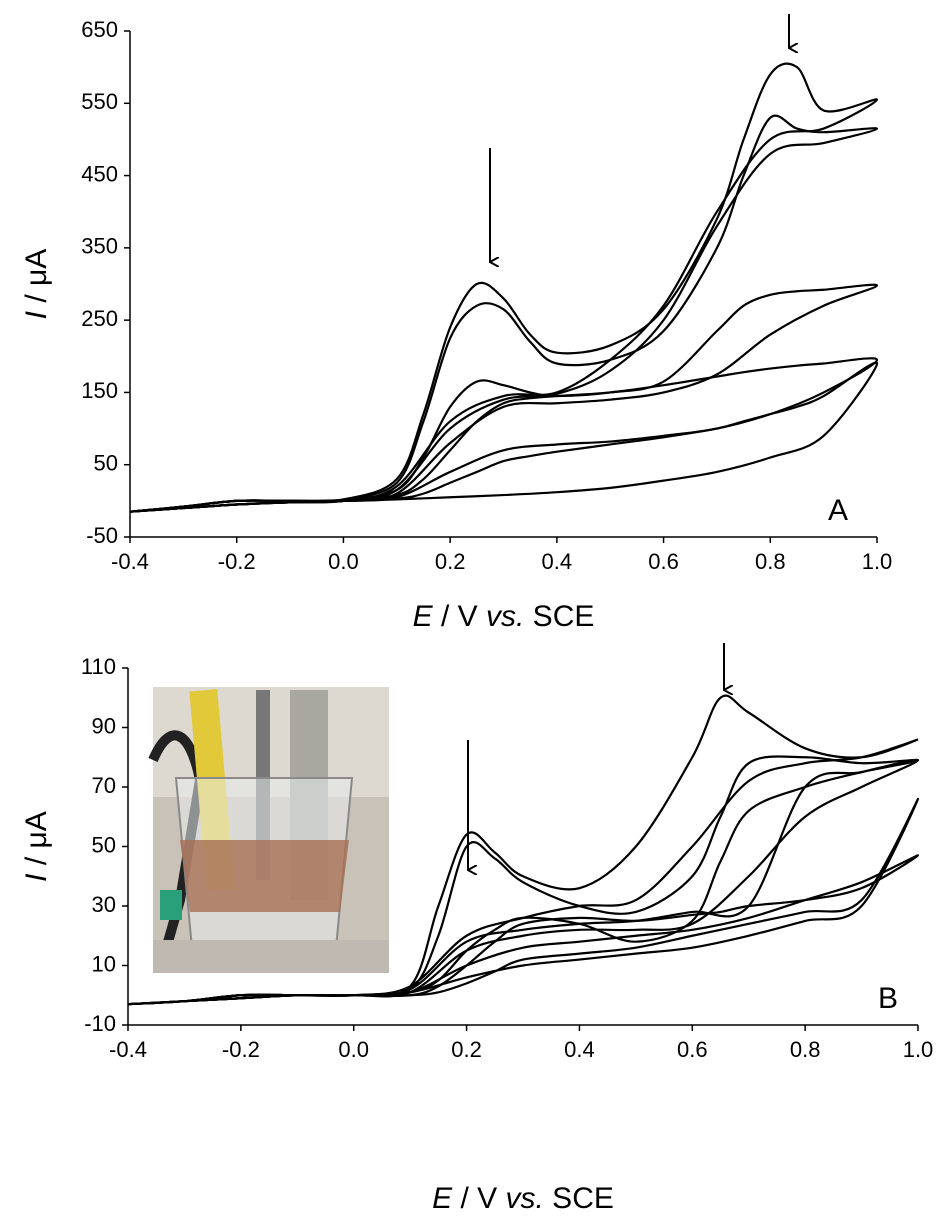 The width and height of the screenshot is (939, 1220). I want to click on panel-label: B, so click(888, 998).